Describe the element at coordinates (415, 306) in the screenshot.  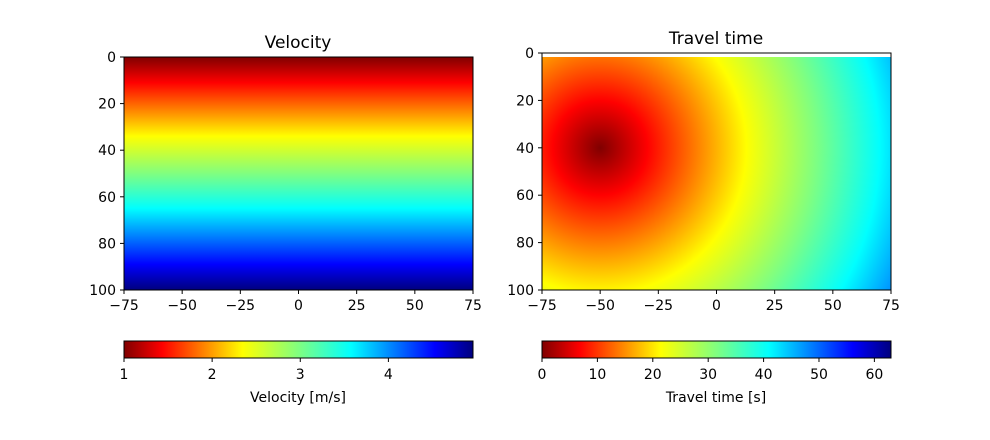
I see `velocity-x-tick-label: 50` at that location.